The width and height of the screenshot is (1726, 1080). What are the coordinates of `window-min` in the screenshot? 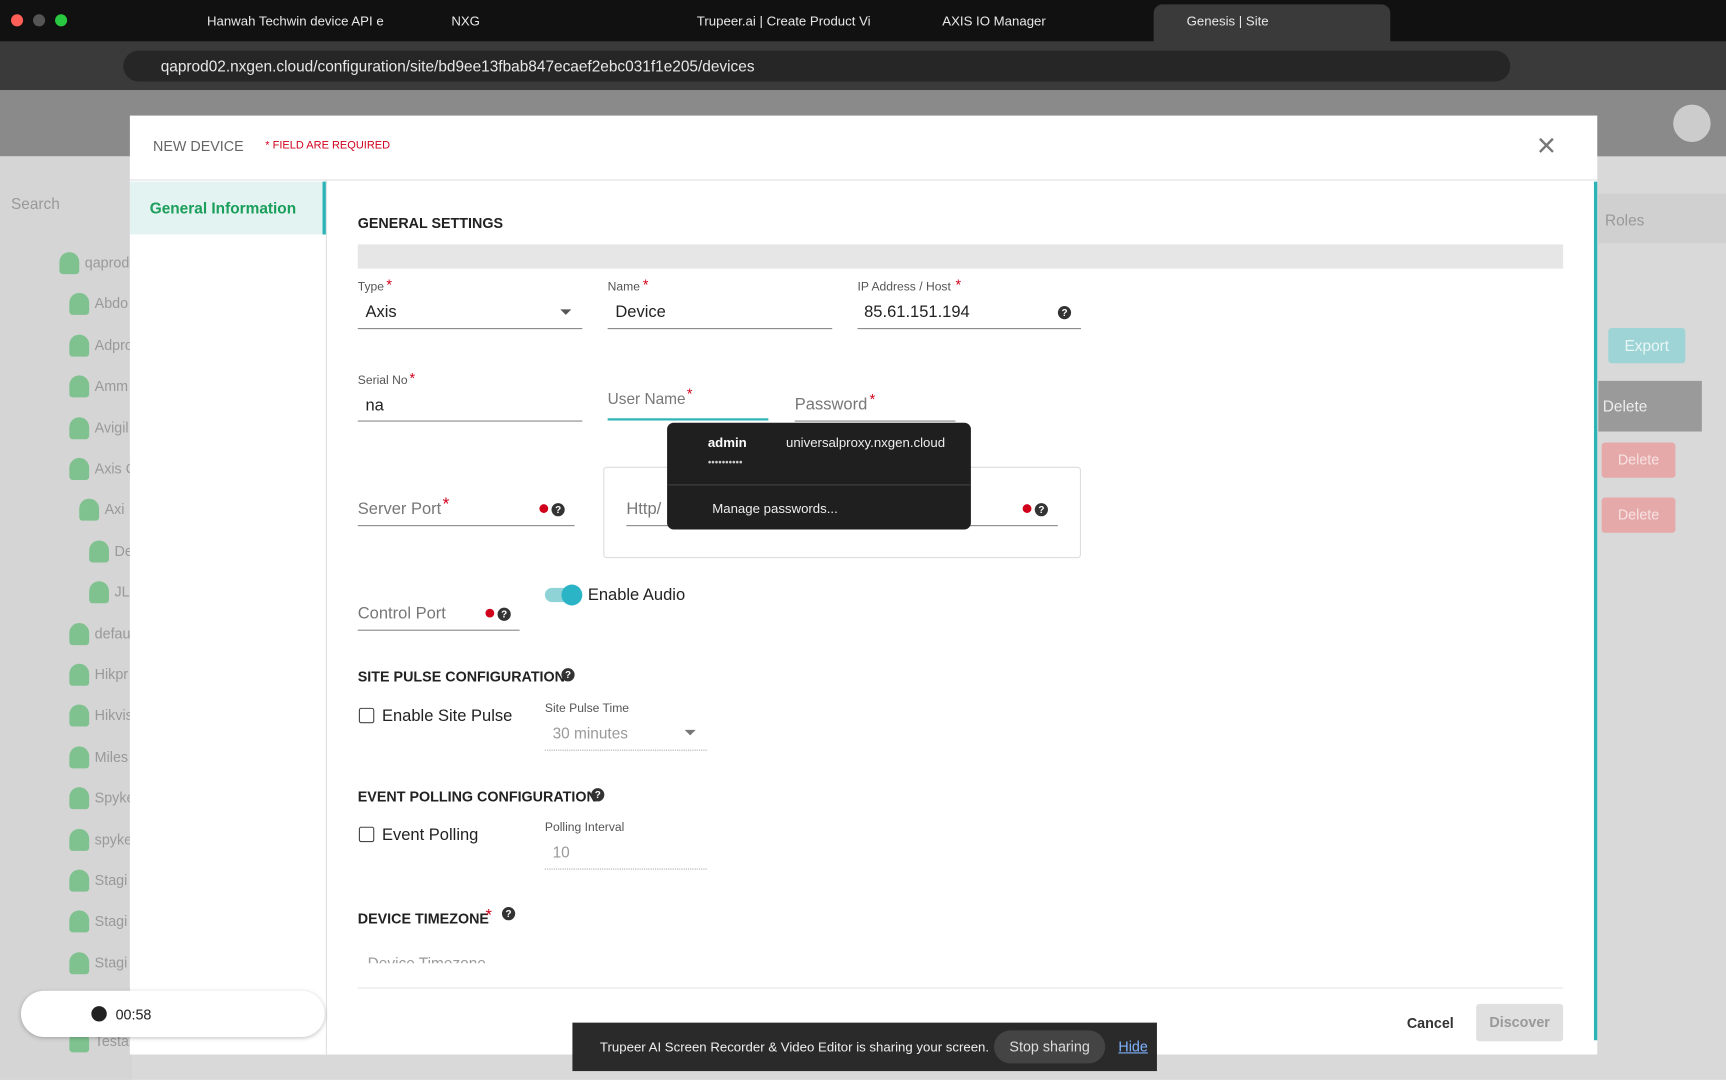 It's located at (39, 20).